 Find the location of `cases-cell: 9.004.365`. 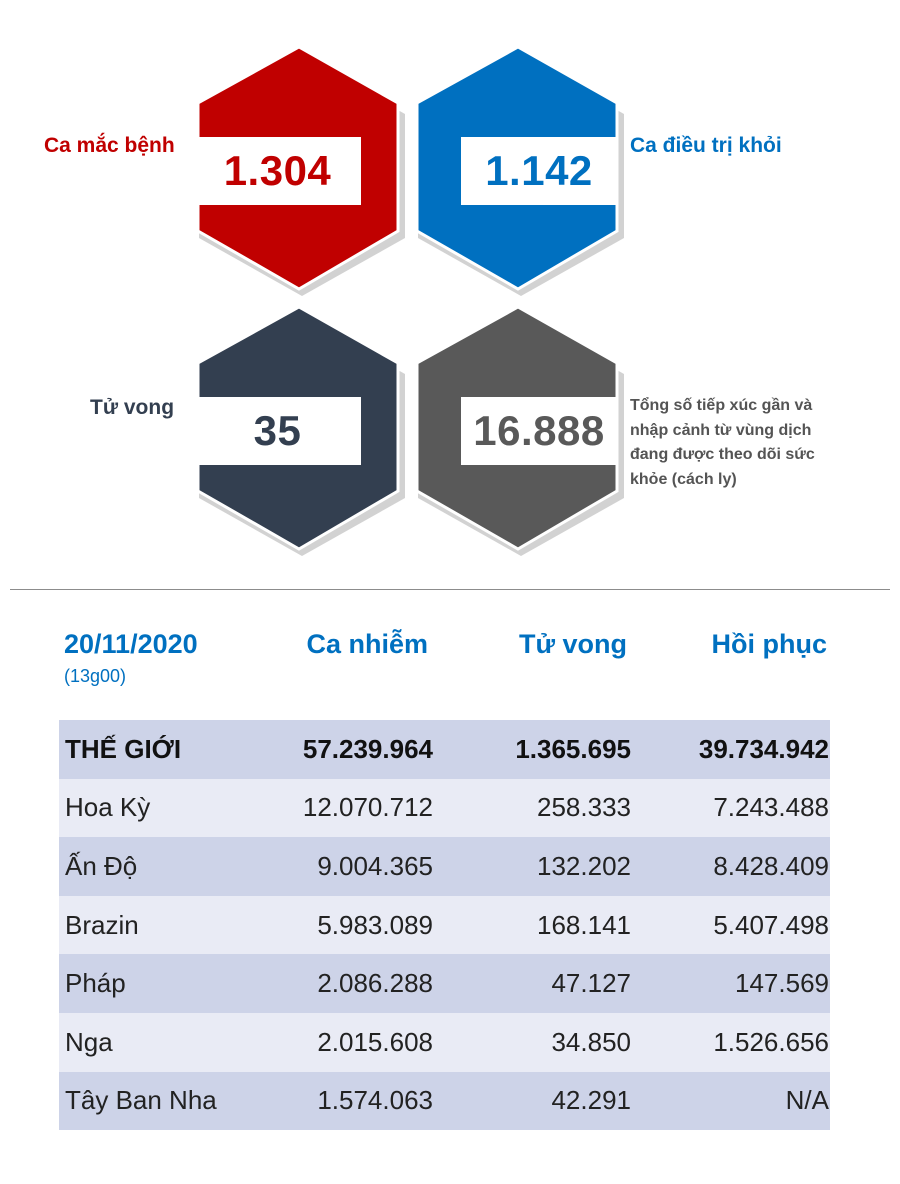

cases-cell: 9.004.365 is located at coordinates (375, 865).